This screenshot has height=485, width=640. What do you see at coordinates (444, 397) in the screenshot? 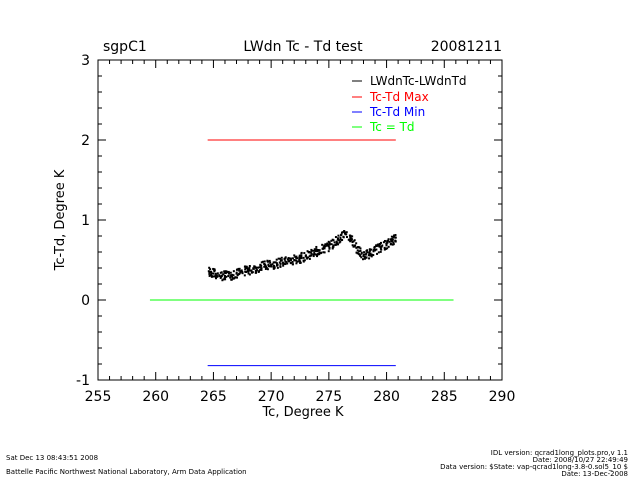
I see `x-tick-label: 285` at bounding box center [444, 397].